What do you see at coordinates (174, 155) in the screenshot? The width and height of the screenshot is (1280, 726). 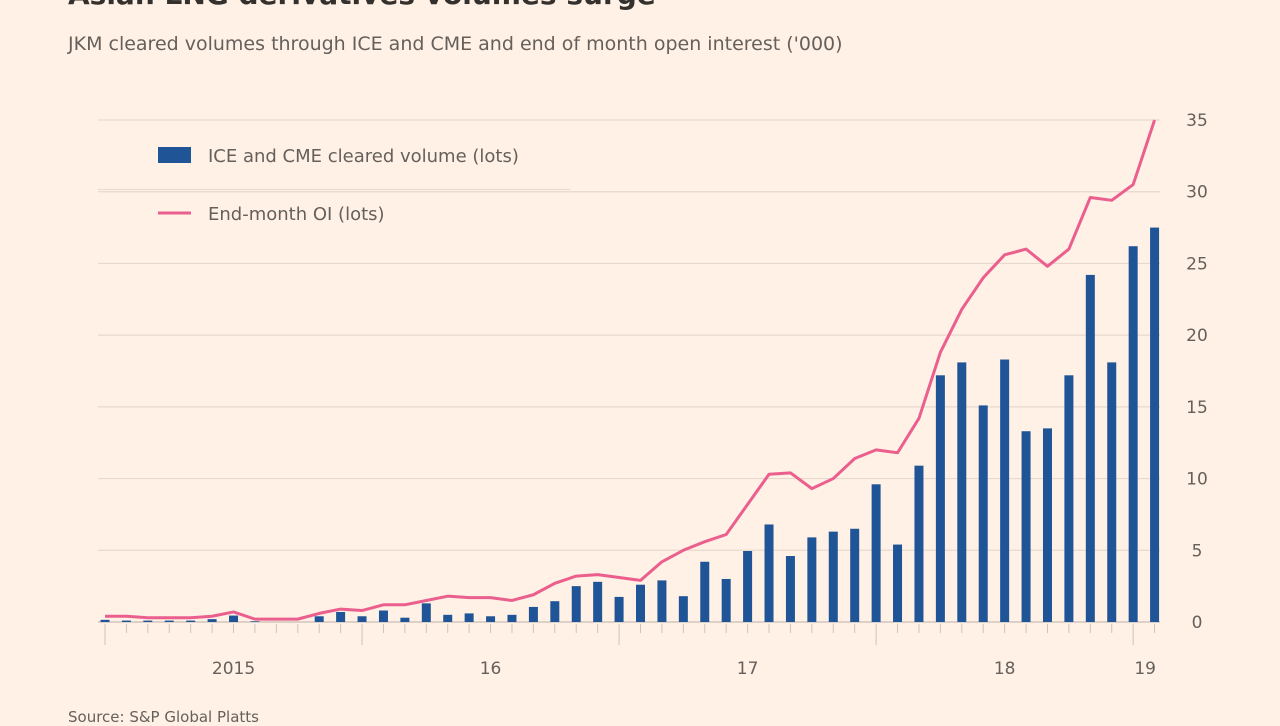 I see `legend-swatch-bars` at bounding box center [174, 155].